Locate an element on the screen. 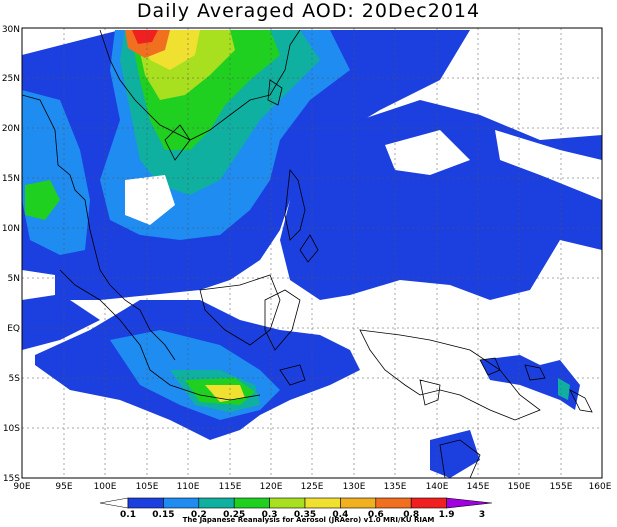 The height and width of the screenshot is (527, 617). lon-label: 145E is located at coordinates (478, 487).